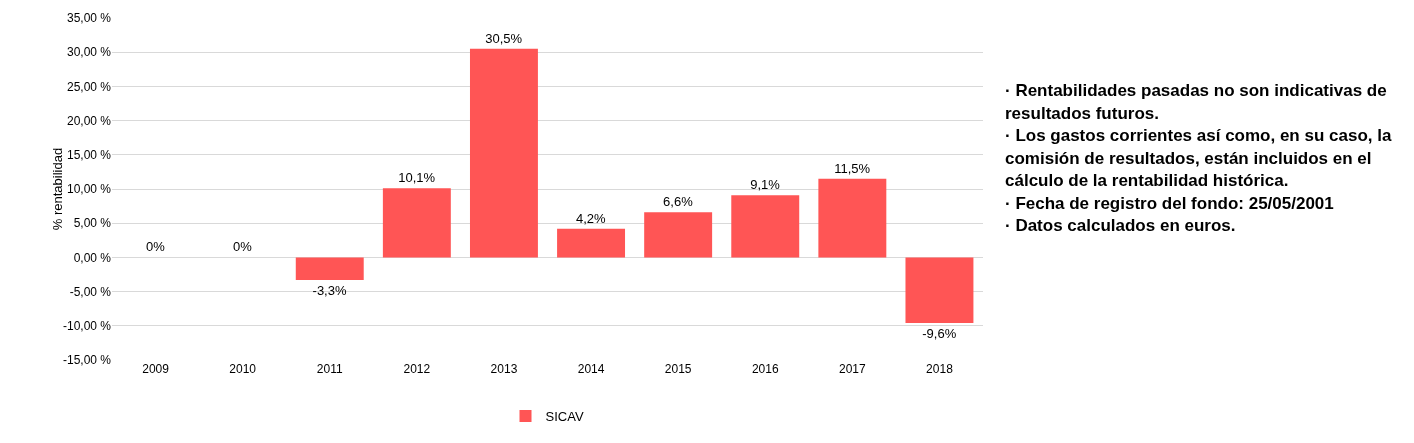  Describe the element at coordinates (504, 38) in the screenshot. I see `data-label: 30,5%` at that location.